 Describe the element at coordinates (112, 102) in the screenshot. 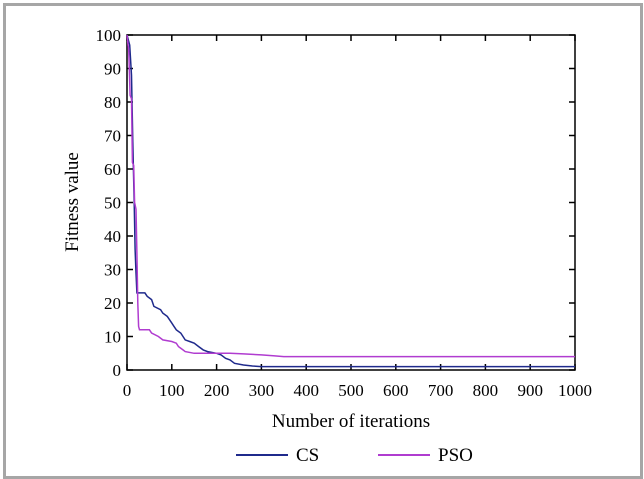

I see `y-tick-label: 80` at that location.